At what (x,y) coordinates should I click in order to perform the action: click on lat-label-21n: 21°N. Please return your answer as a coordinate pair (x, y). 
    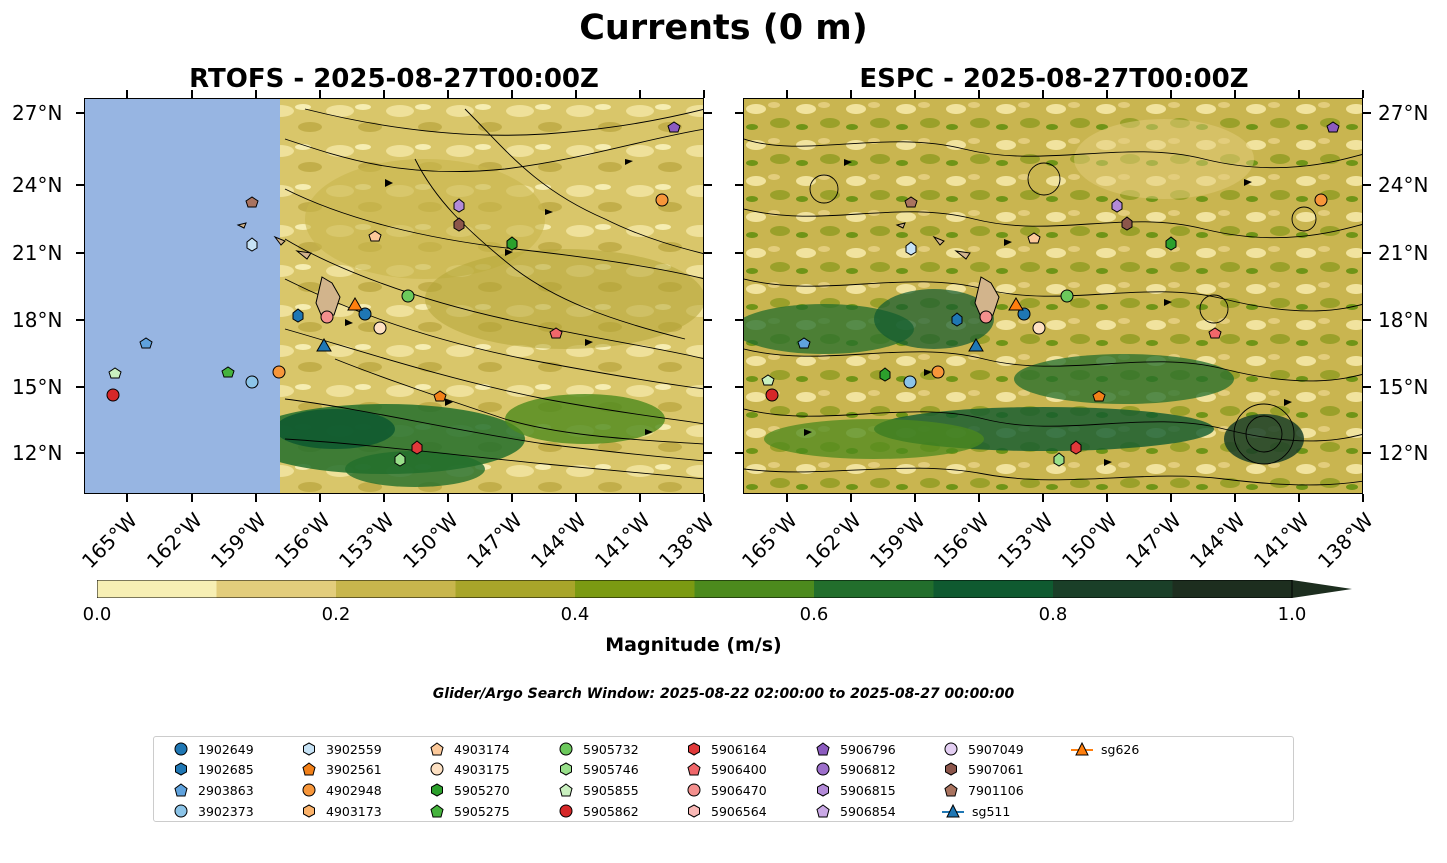
    Looking at the image, I should click on (37, 253).